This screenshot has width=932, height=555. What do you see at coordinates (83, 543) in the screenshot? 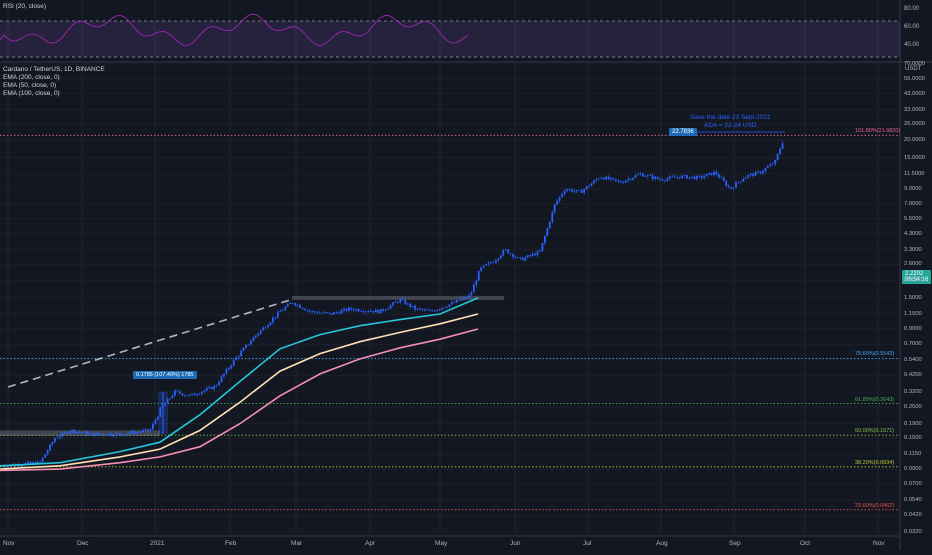
I see `time-tick-1: Dec` at bounding box center [83, 543].